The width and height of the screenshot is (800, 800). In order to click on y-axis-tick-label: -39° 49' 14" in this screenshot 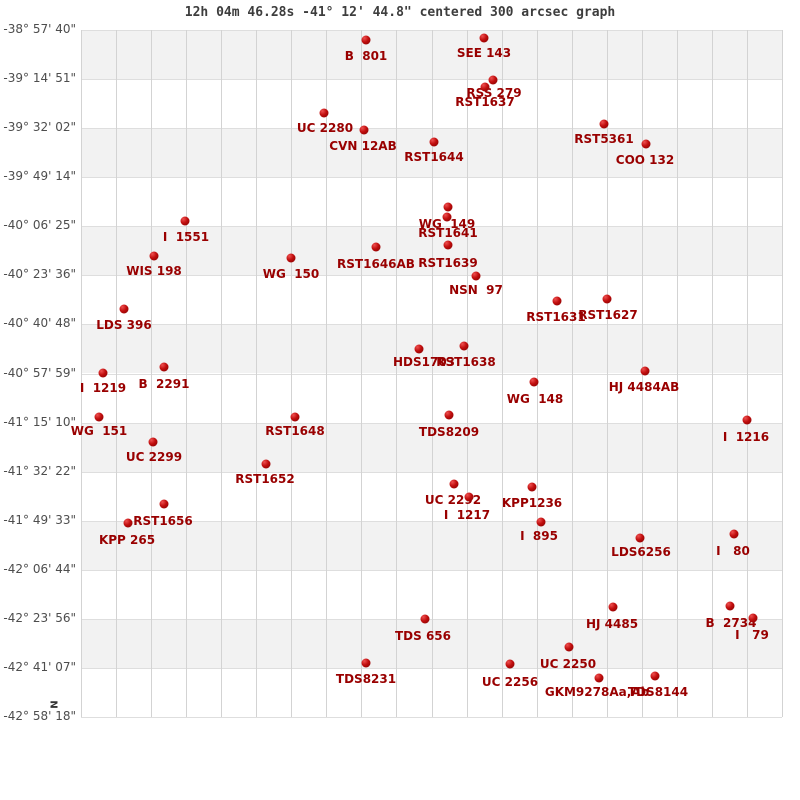, I will do `click(39, 176)`.